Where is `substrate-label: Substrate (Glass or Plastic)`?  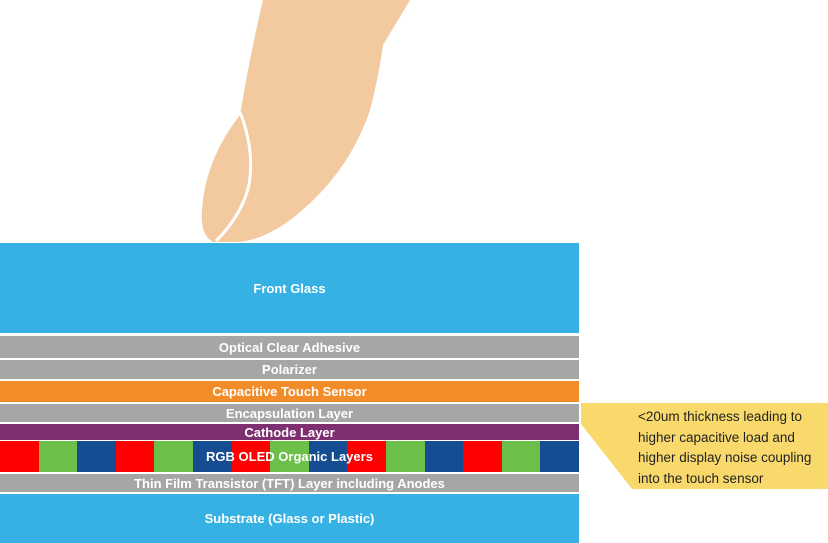 substrate-label: Substrate (Glass or Plastic) is located at coordinates (289, 518).